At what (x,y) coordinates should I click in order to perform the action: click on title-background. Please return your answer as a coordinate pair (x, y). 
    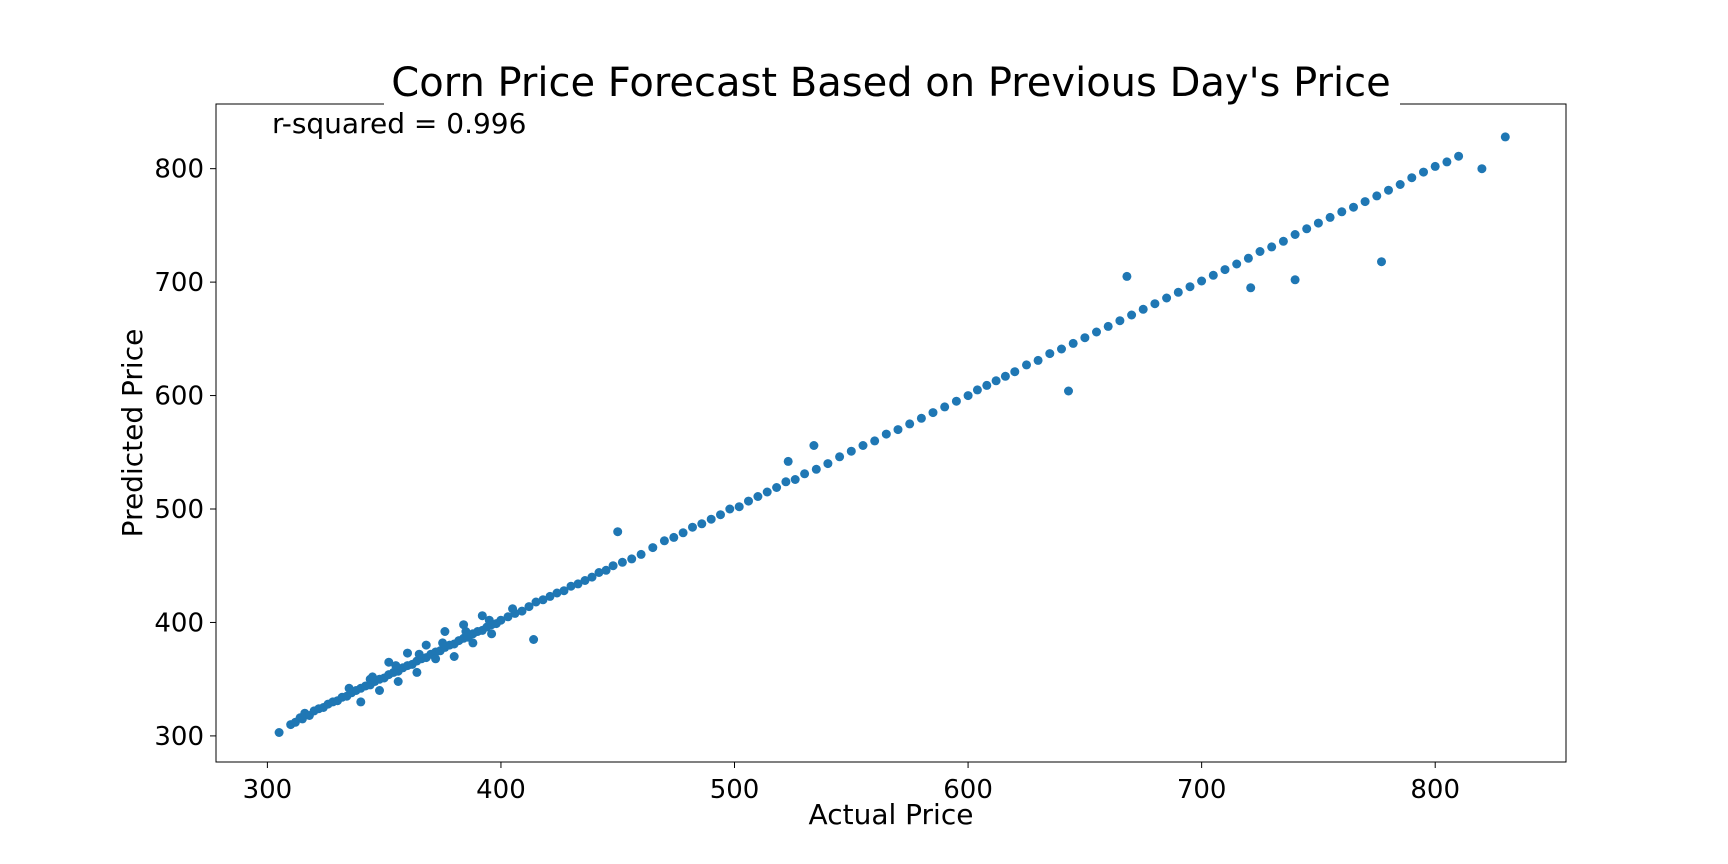
    Looking at the image, I should click on (892, 85).